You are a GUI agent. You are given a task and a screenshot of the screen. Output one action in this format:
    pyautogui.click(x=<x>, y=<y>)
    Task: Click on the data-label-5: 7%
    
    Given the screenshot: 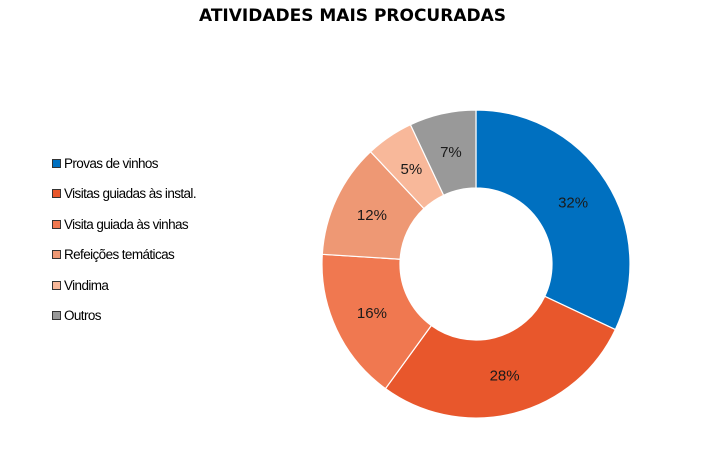 What is the action you would take?
    pyautogui.click(x=451, y=152)
    